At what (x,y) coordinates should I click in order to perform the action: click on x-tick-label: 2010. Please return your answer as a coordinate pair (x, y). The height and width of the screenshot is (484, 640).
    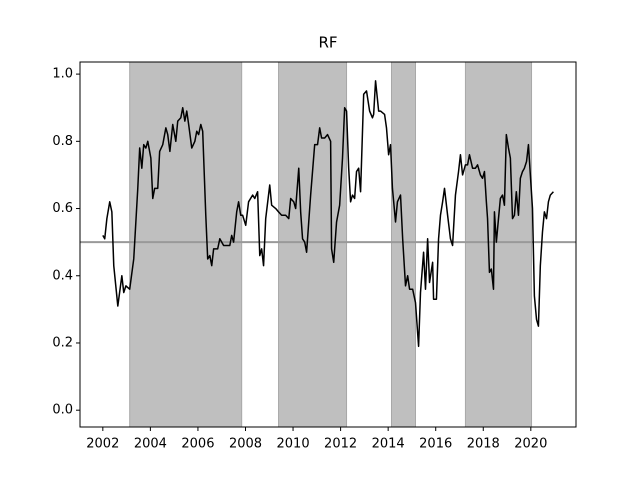
    Looking at the image, I should click on (293, 444).